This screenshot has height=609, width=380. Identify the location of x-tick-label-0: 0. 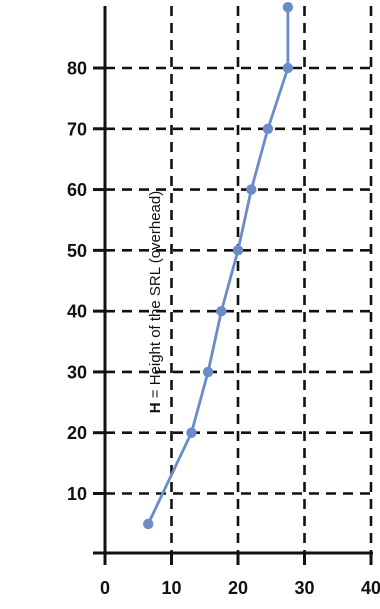
(105, 588).